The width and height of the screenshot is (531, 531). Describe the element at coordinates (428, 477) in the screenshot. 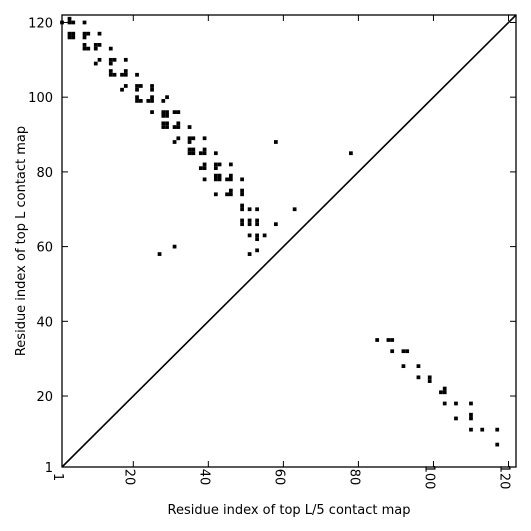

I see `x-tick-label: 100` at that location.